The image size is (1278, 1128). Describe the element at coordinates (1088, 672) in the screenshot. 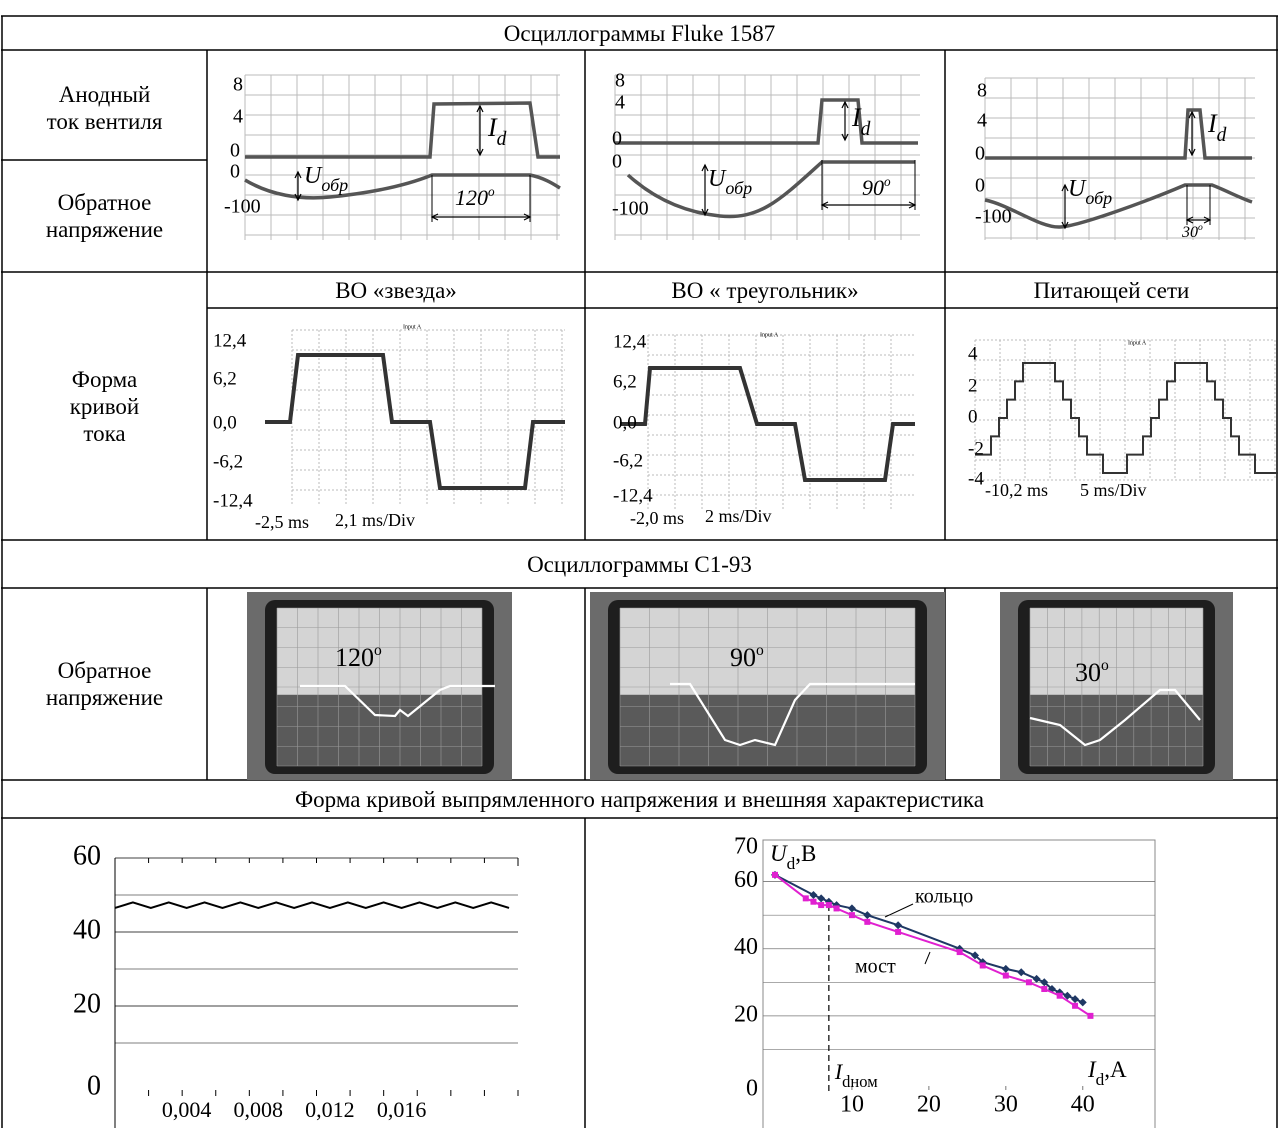

I see `angle-label-part: 30` at that location.